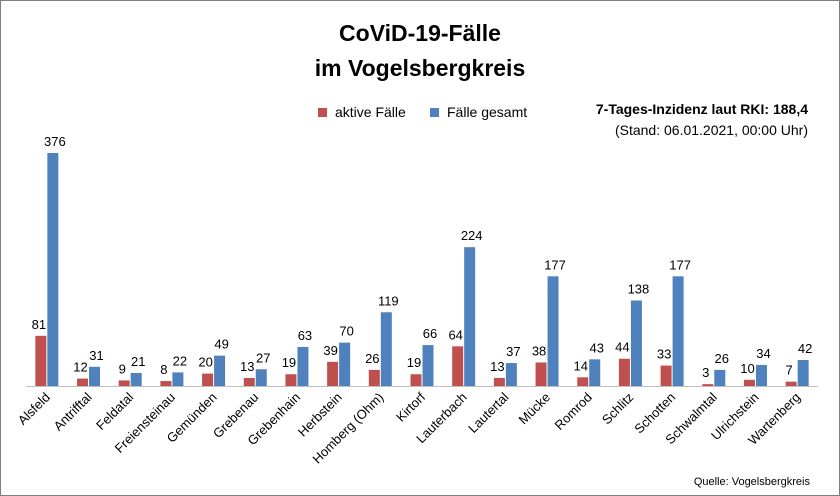 The height and width of the screenshot is (496, 840). I want to click on data-label-total: 70, so click(346, 331).